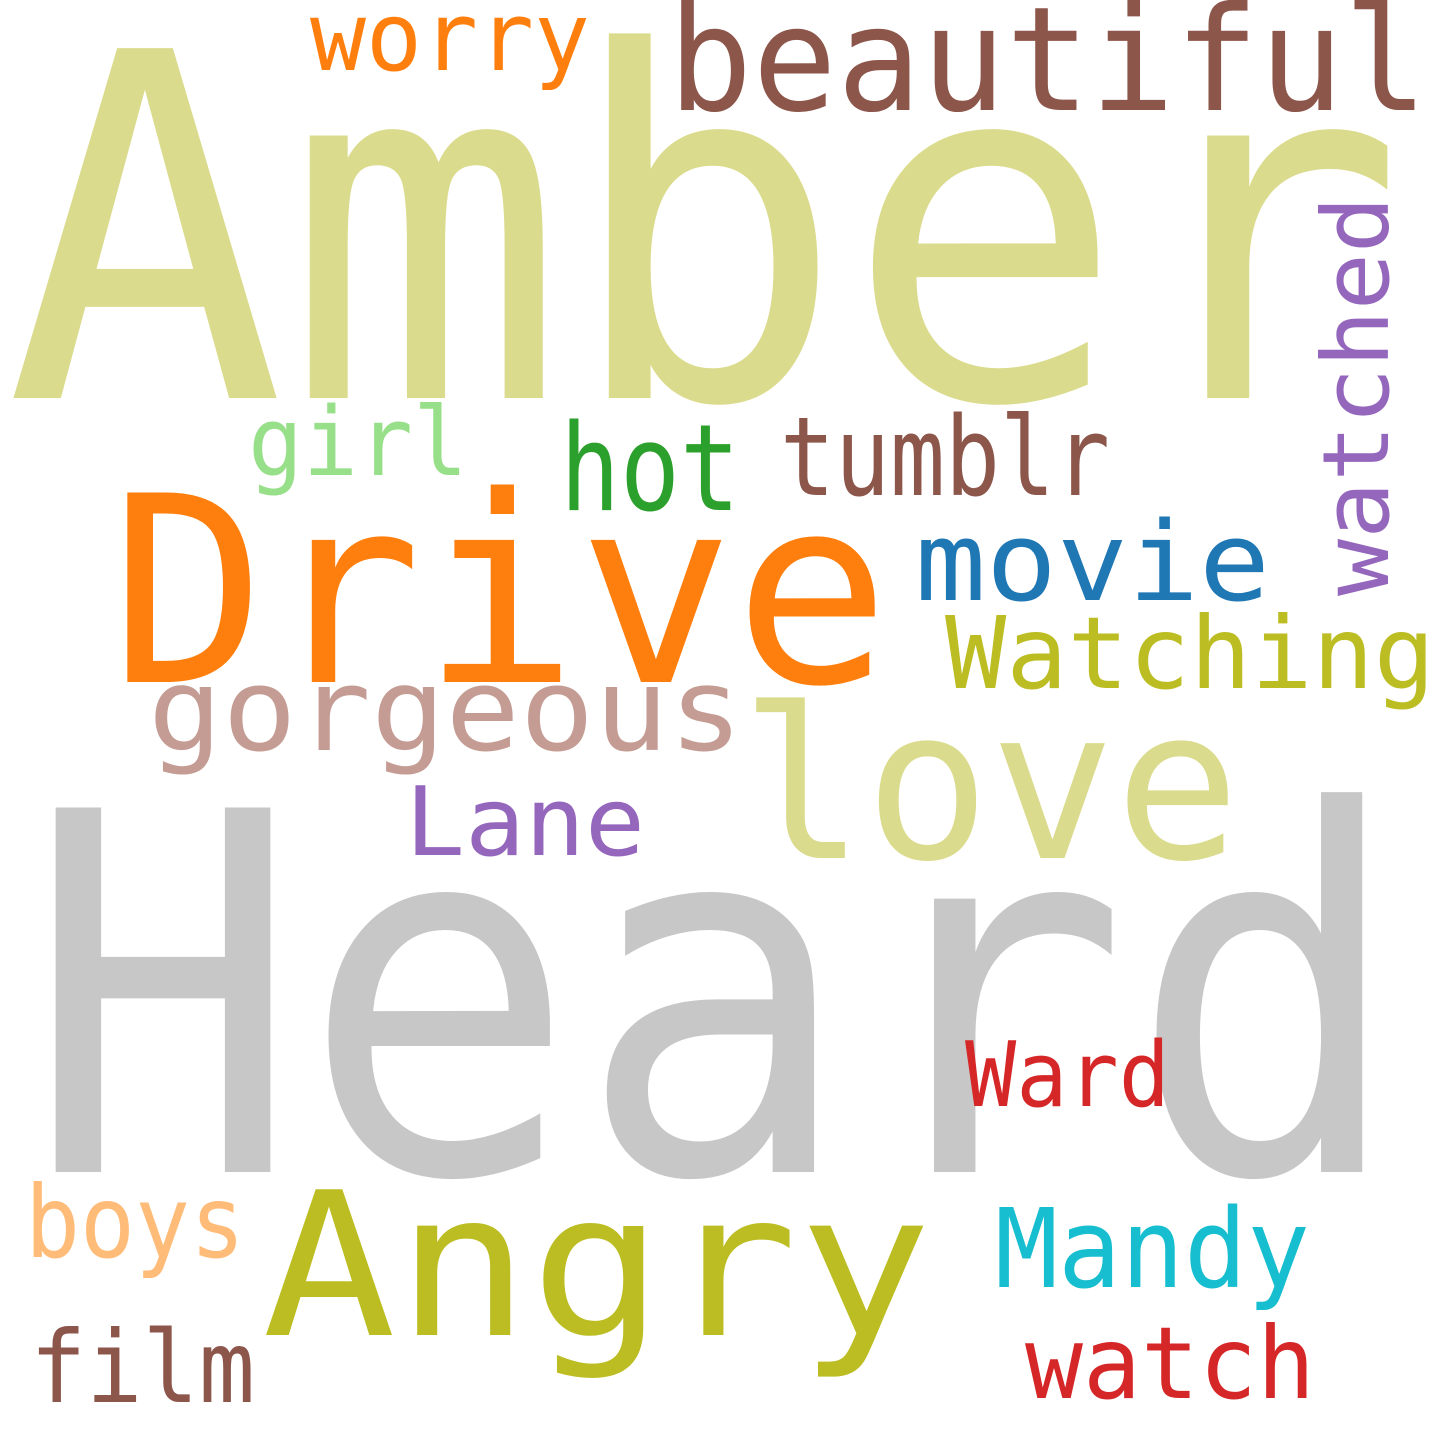 The image size is (1440, 1440). What do you see at coordinates (525, 823) in the screenshot?
I see `word-lane: Lane` at bounding box center [525, 823].